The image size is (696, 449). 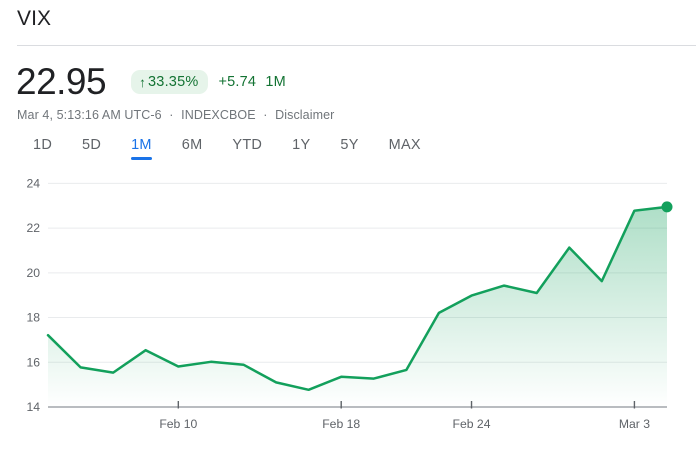 I want to click on tab-1m: 1M, so click(x=141, y=148).